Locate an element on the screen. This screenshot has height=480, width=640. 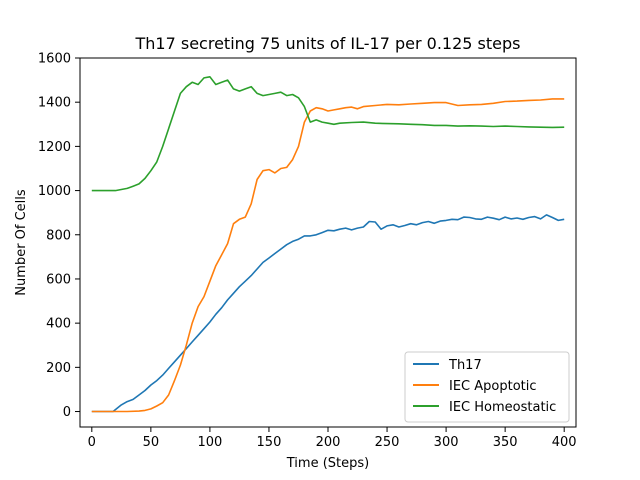
legend: Th17 IEC Apoptotic IEC Homeostatic is located at coordinates (487, 387).